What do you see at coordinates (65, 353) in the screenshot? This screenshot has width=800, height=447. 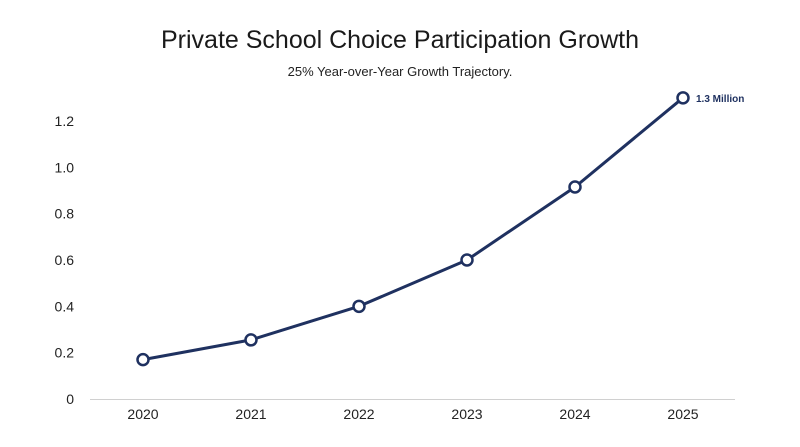 I see `y-tick-label: 0.2` at bounding box center [65, 353].